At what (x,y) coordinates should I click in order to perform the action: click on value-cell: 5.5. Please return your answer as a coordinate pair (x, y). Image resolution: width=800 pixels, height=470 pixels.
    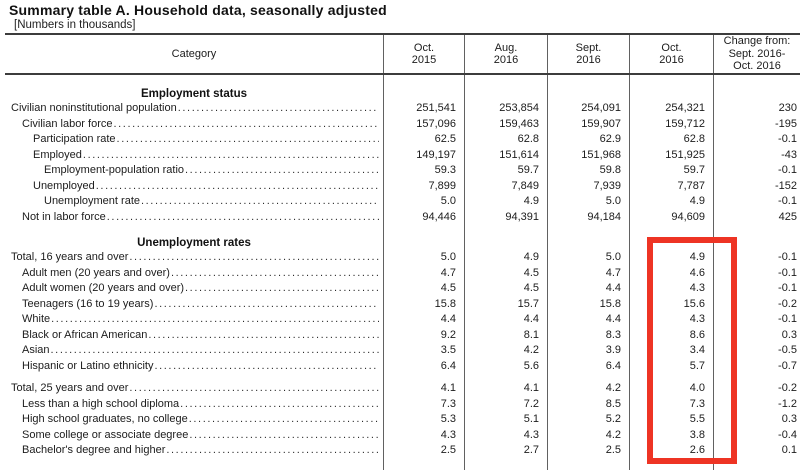
    Looking at the image, I should click on (671, 420).